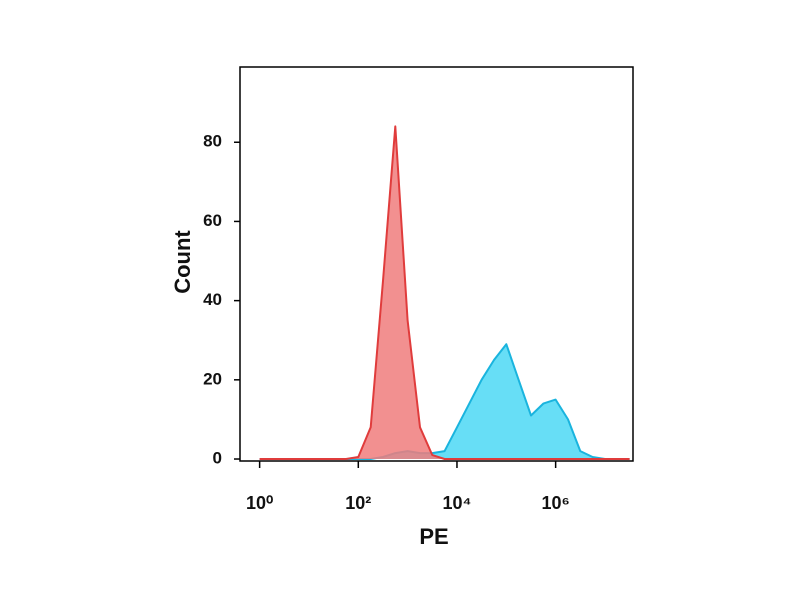 The height and width of the screenshot is (605, 800). What do you see at coordinates (358, 503) in the screenshot?
I see `x-tick-label: 10²` at bounding box center [358, 503].